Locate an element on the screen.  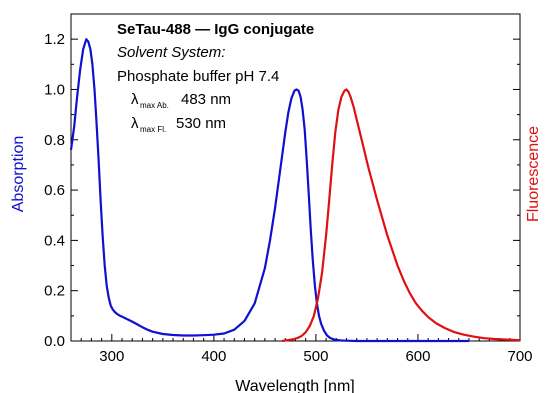
lambda-abs-value: 483 nm is located at coordinates (206, 99).